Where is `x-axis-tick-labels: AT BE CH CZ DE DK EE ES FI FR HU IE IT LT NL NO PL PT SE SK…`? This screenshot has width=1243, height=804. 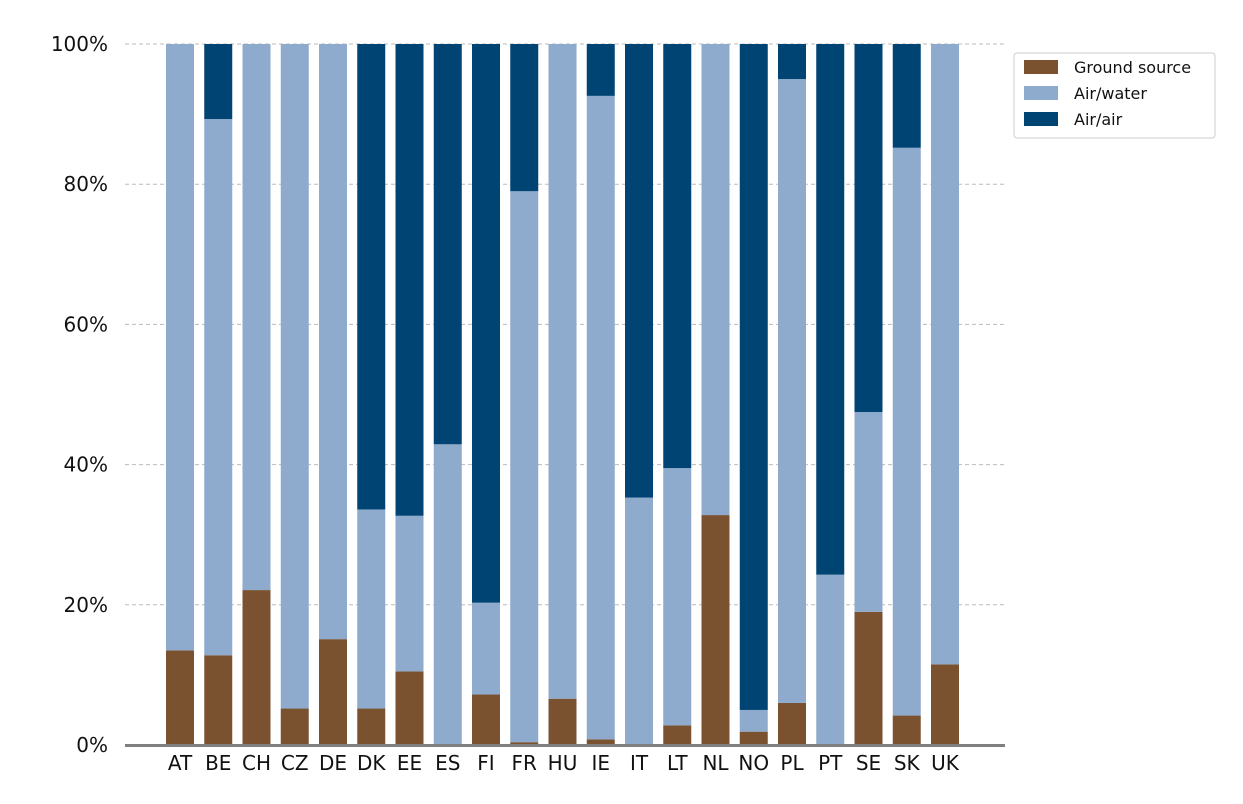 x-axis-tick-labels: AT BE CH CZ DE DK EE ES FI FR HU IE IT LT NL NO PL PT SE SK… is located at coordinates (564, 763).